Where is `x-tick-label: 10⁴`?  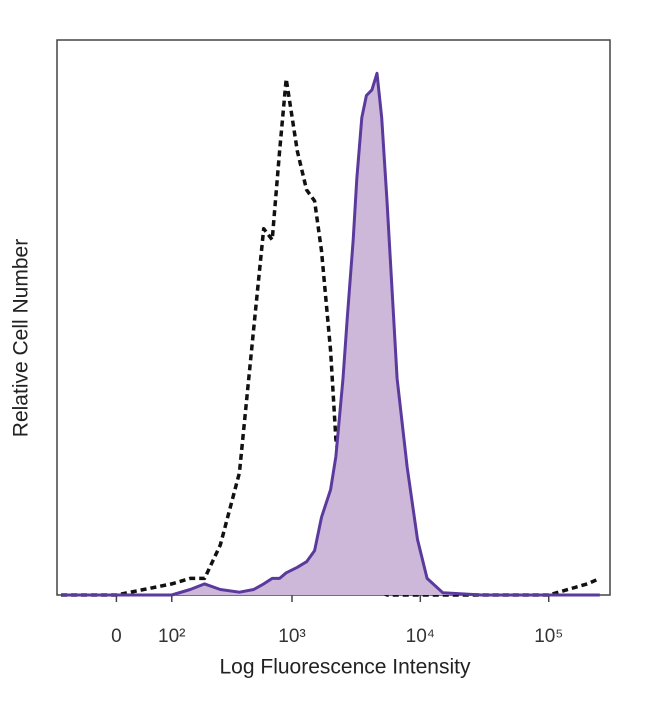
x-tick-label: 10⁴ is located at coordinates (420, 636).